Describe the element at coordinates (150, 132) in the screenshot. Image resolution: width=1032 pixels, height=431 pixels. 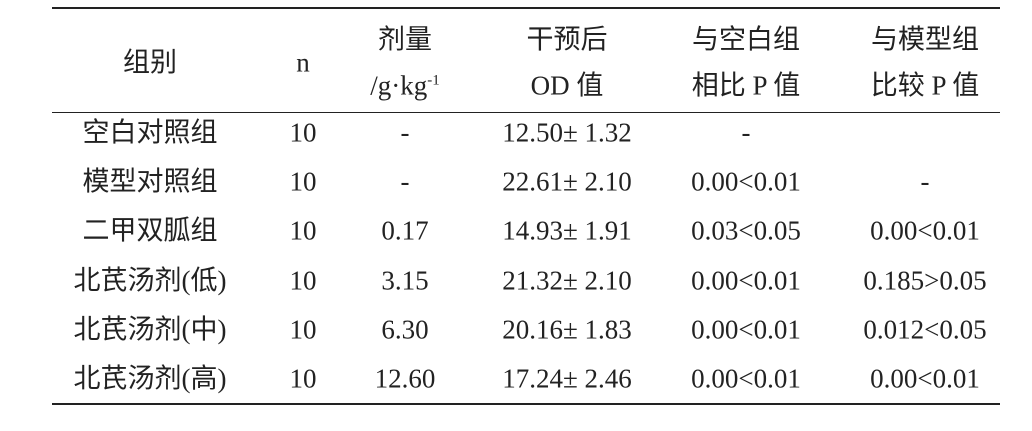
I see `table-cell: 空白对照组` at that location.